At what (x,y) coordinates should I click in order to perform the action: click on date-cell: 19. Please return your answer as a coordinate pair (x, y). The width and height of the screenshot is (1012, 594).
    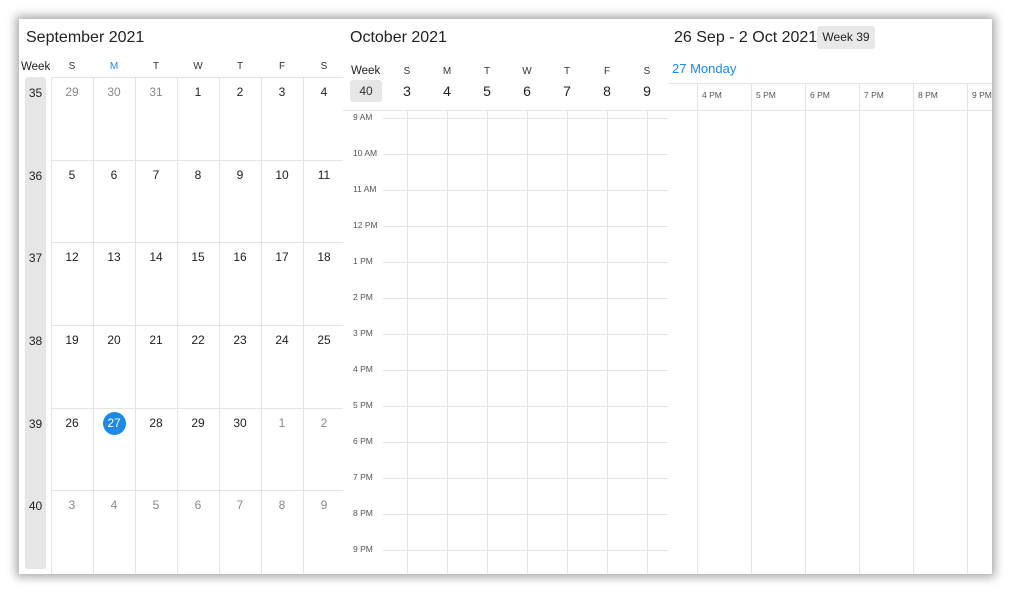
    Looking at the image, I should click on (72, 340).